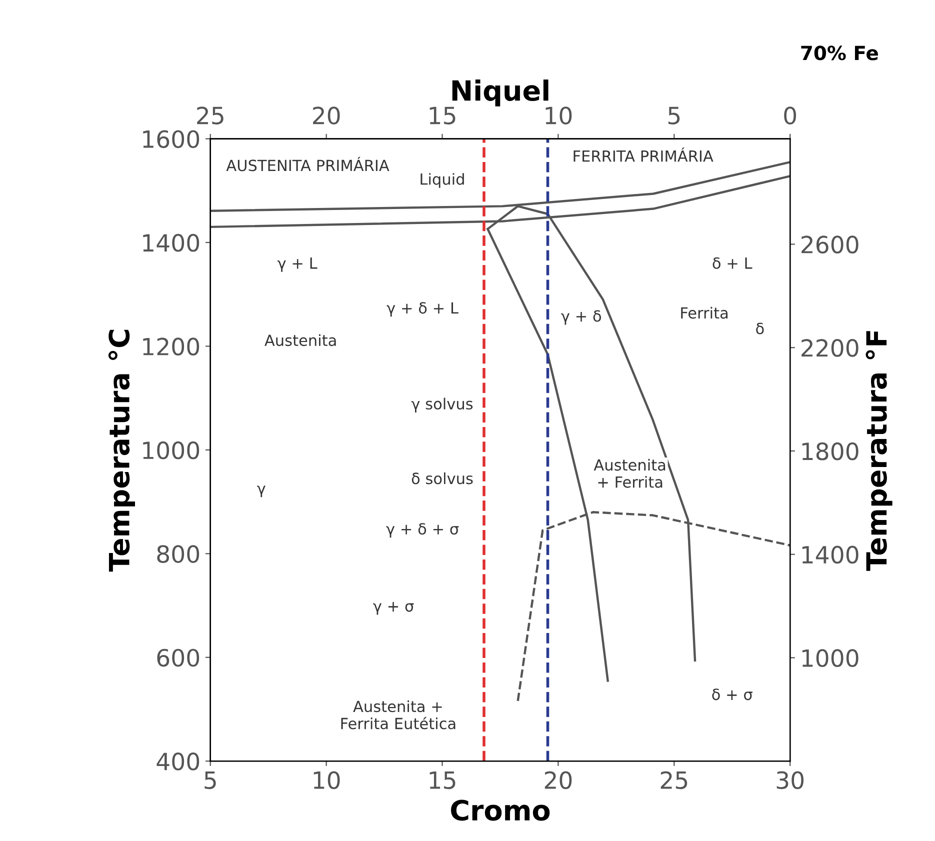 This screenshot has height=841, width=935. Describe the element at coordinates (300, 340) in the screenshot. I see `annotation: Austenita` at that location.